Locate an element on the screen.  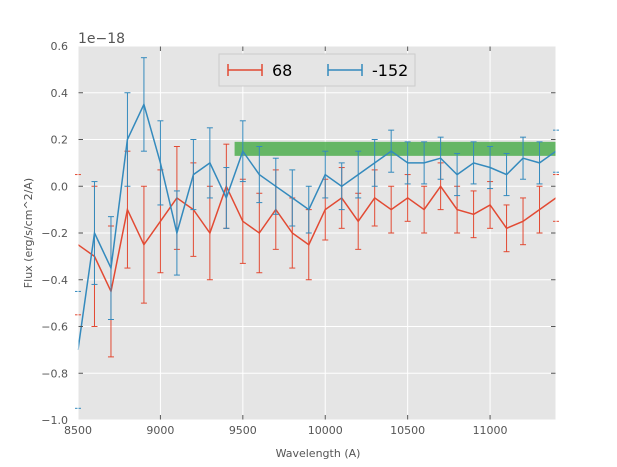
y-tick-label: −0.2 is located at coordinates (54, 233).